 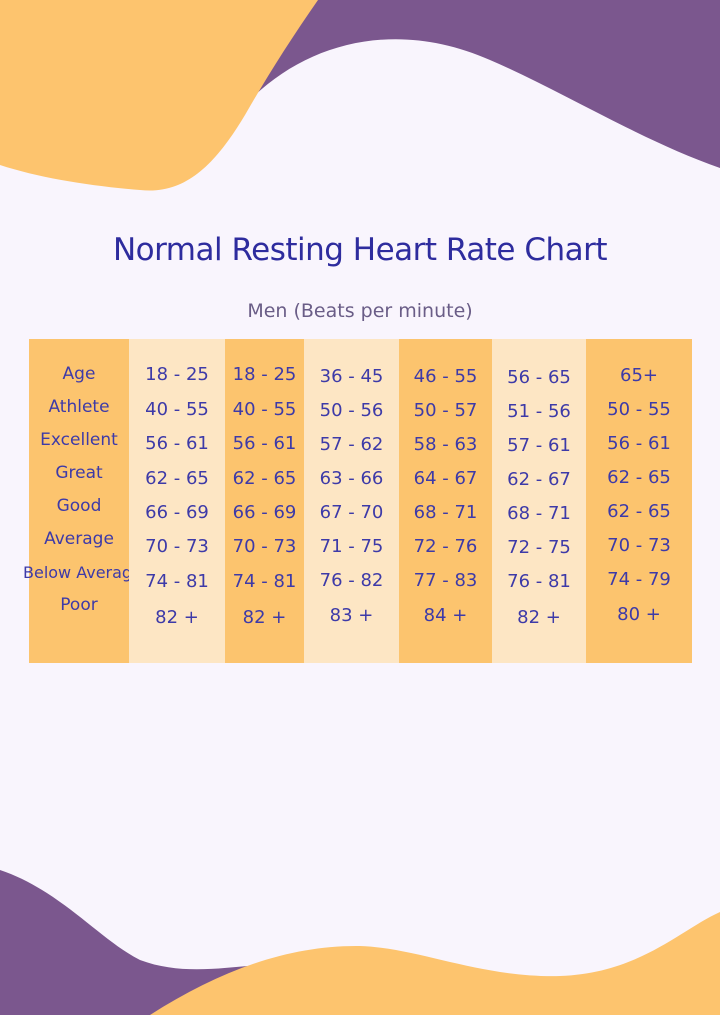 What do you see at coordinates (79, 506) in the screenshot?
I see `row-label-good: Good` at bounding box center [79, 506].